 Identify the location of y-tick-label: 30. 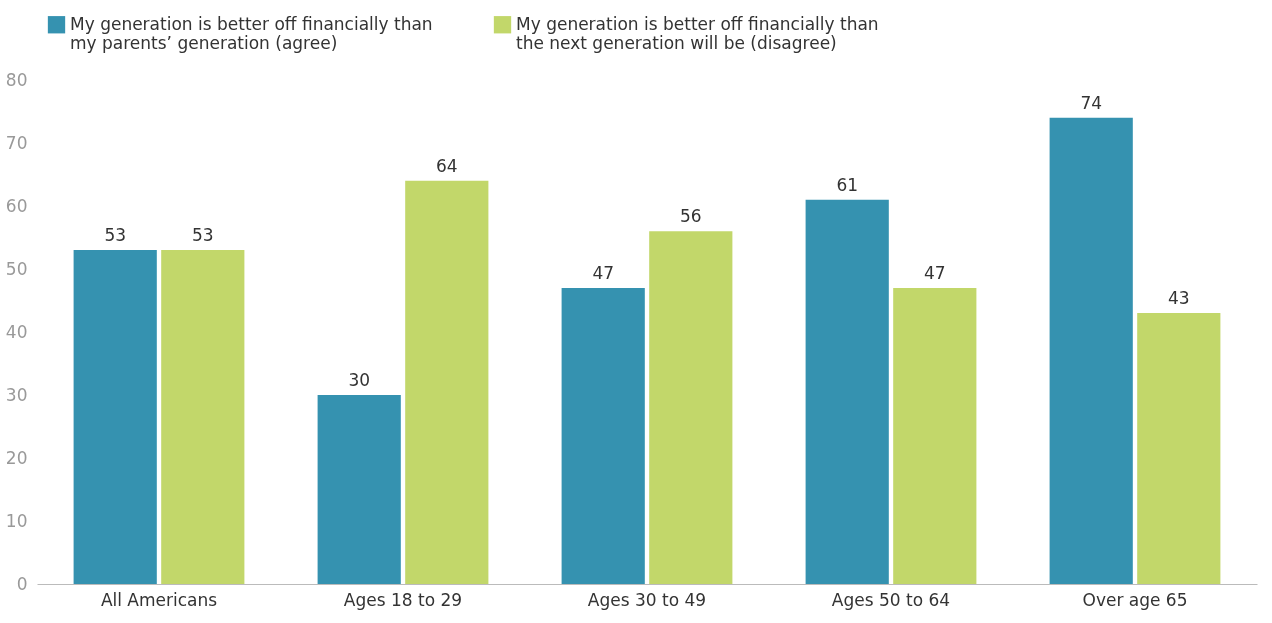
(16, 394).